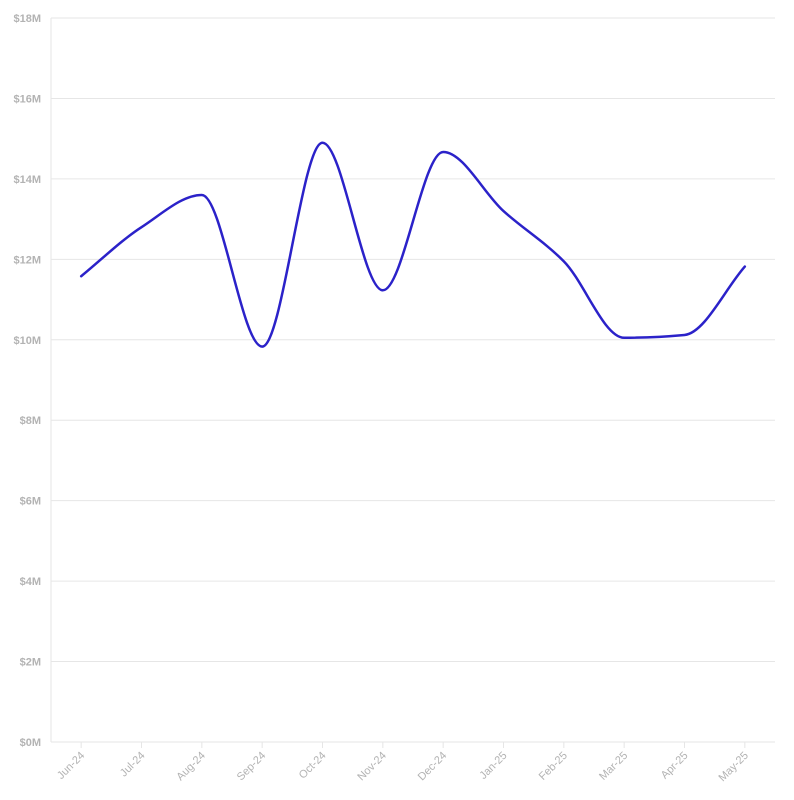 The width and height of the screenshot is (794, 800). I want to click on x-tick-label: Sep-24, so click(252, 767).